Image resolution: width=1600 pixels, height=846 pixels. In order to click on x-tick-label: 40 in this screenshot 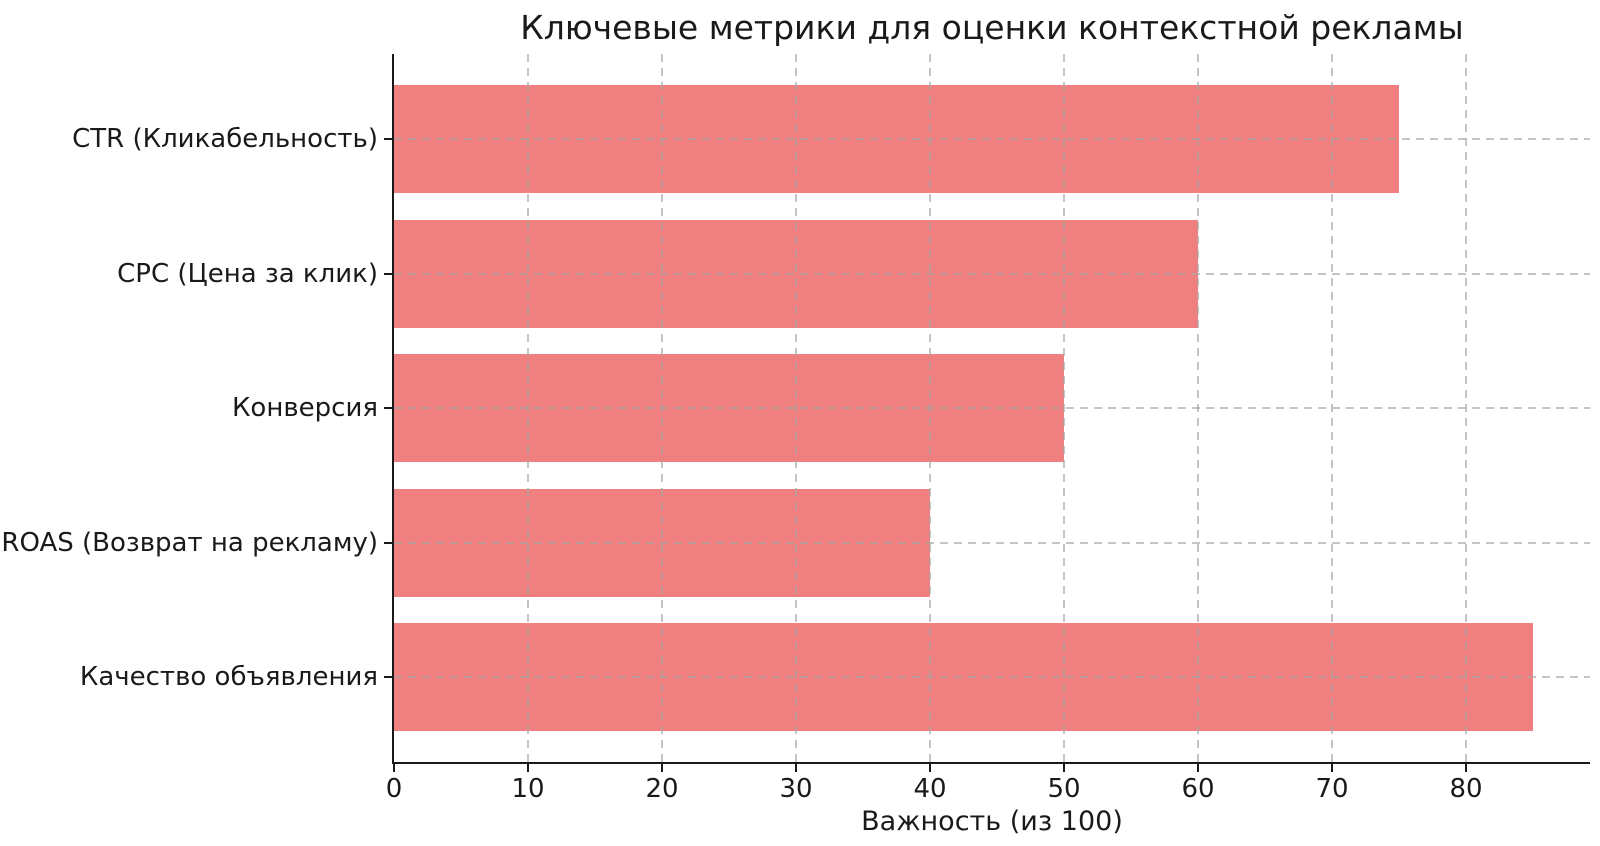, I will do `click(930, 789)`.